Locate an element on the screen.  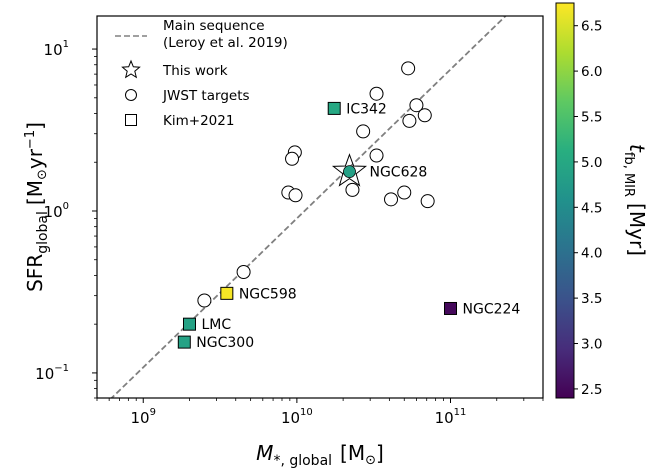
x-axis-label: M*, global [M⊙] is located at coordinates (320, 454).